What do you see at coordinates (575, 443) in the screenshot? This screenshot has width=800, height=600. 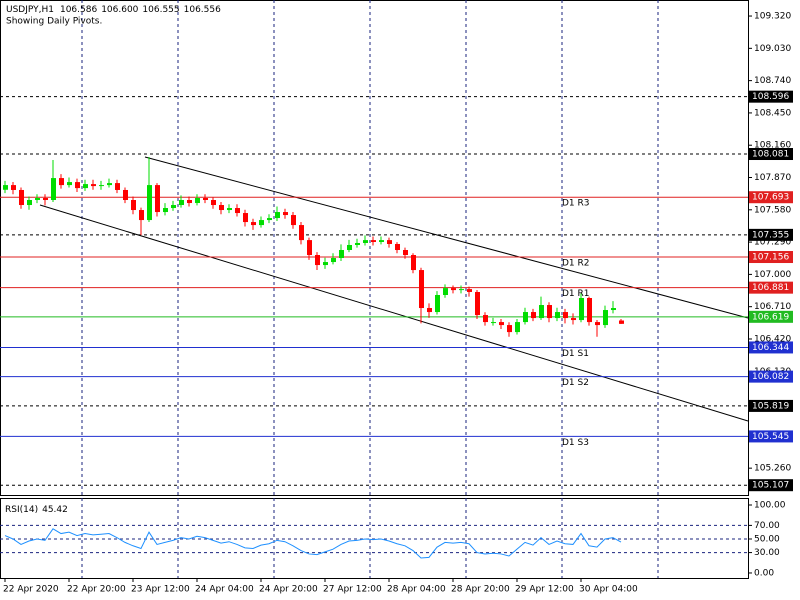 I see `pivot-label: D1 S3` at bounding box center [575, 443].